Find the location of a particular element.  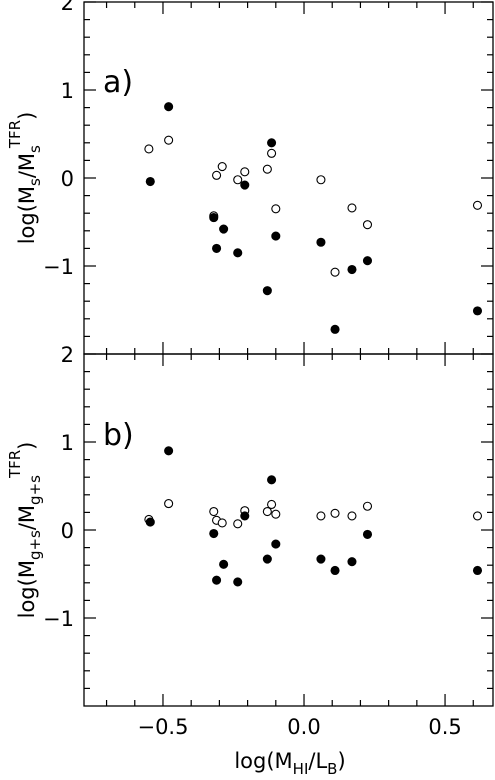

x-axis-title: log(MHI/LB) is located at coordinates (289, 763).